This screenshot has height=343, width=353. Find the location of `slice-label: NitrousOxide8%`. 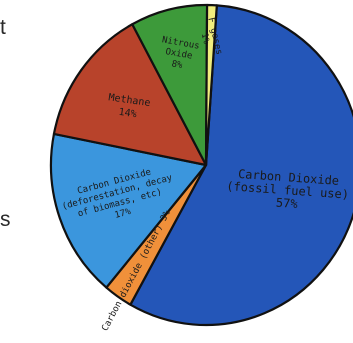

slice-label: NitrousOxide8% is located at coordinates (178, 54).